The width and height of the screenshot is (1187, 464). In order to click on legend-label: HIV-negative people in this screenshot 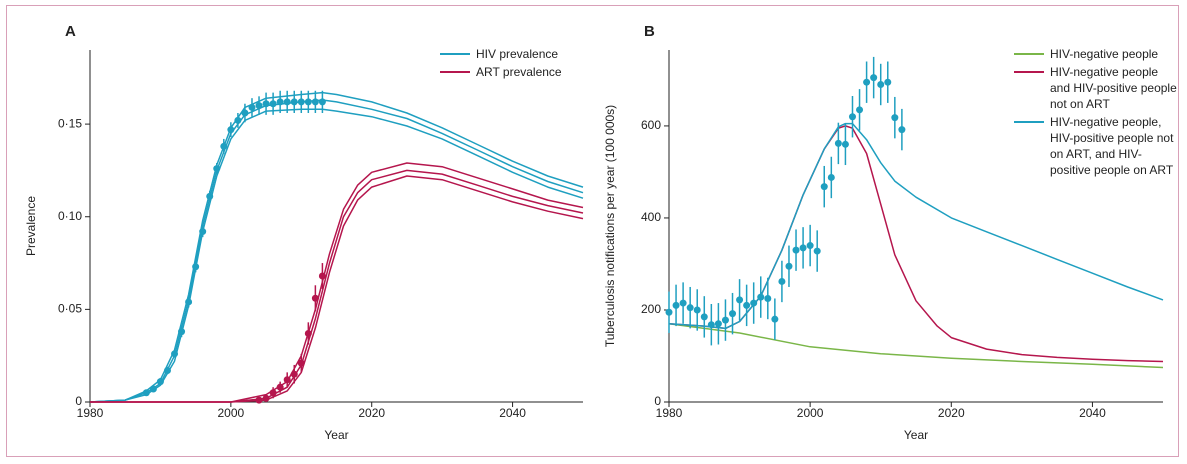, I will do `click(1104, 54)`.